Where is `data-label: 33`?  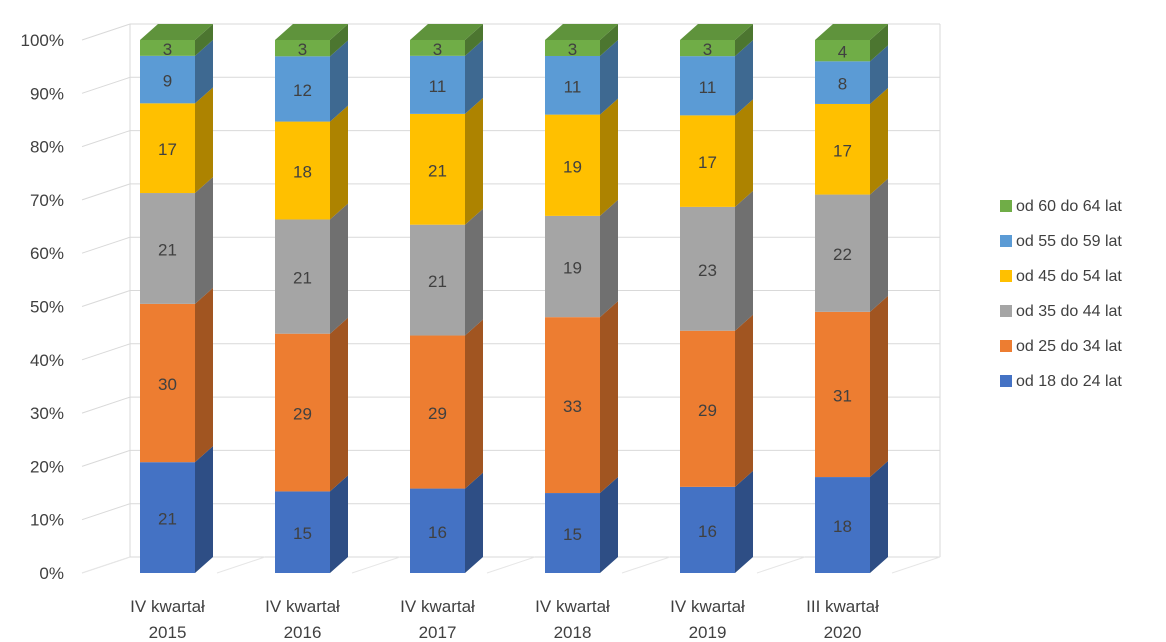 data-label: 33 is located at coordinates (572, 406).